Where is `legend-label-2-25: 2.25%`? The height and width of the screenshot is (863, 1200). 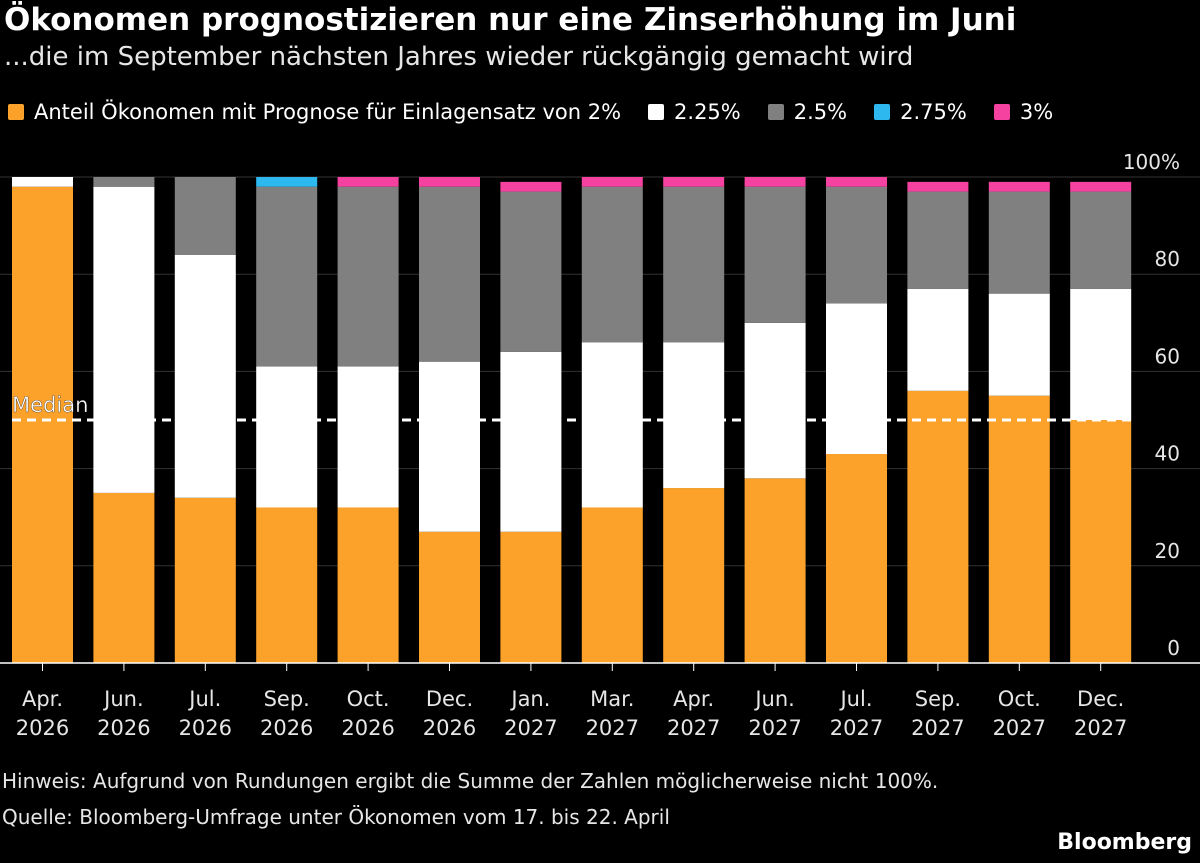
legend-label-2-25: 2.25% is located at coordinates (707, 112).